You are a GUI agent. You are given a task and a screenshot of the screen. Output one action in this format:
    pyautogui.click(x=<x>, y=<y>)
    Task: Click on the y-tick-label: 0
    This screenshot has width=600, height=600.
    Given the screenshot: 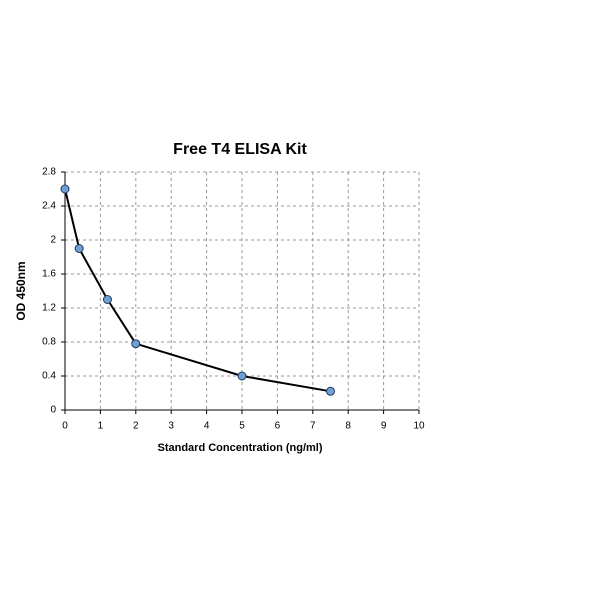 What is the action you would take?
    pyautogui.click(x=53, y=410)
    